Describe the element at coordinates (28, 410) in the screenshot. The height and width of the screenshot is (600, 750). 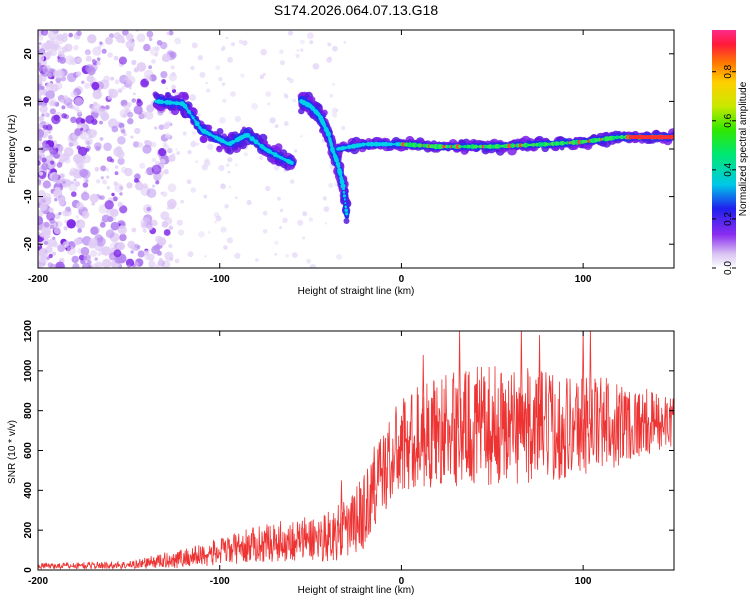
I see `y-tick-label: 800` at that location.